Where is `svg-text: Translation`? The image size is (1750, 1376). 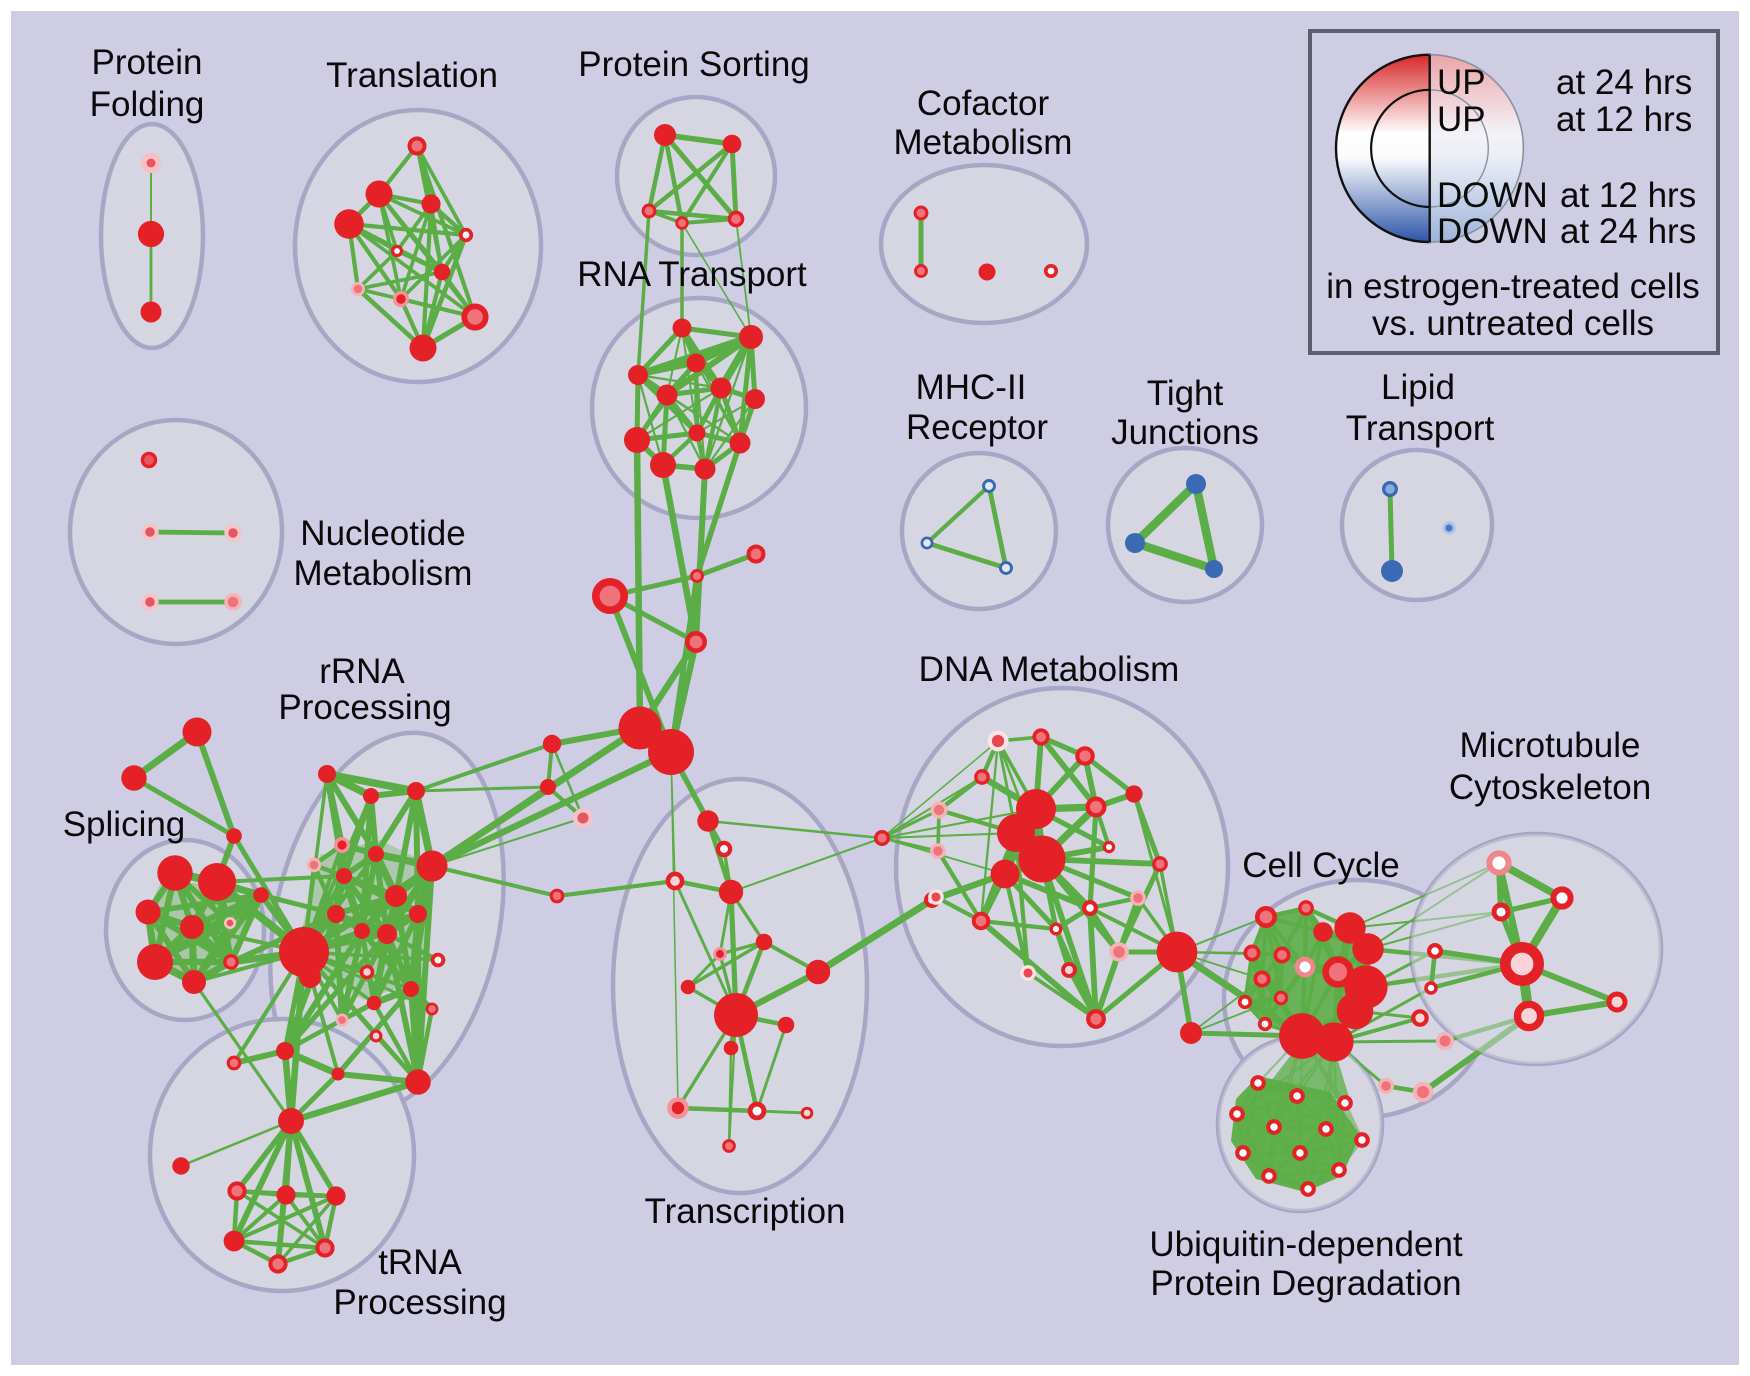 svg-text: Translation is located at coordinates (412, 75).